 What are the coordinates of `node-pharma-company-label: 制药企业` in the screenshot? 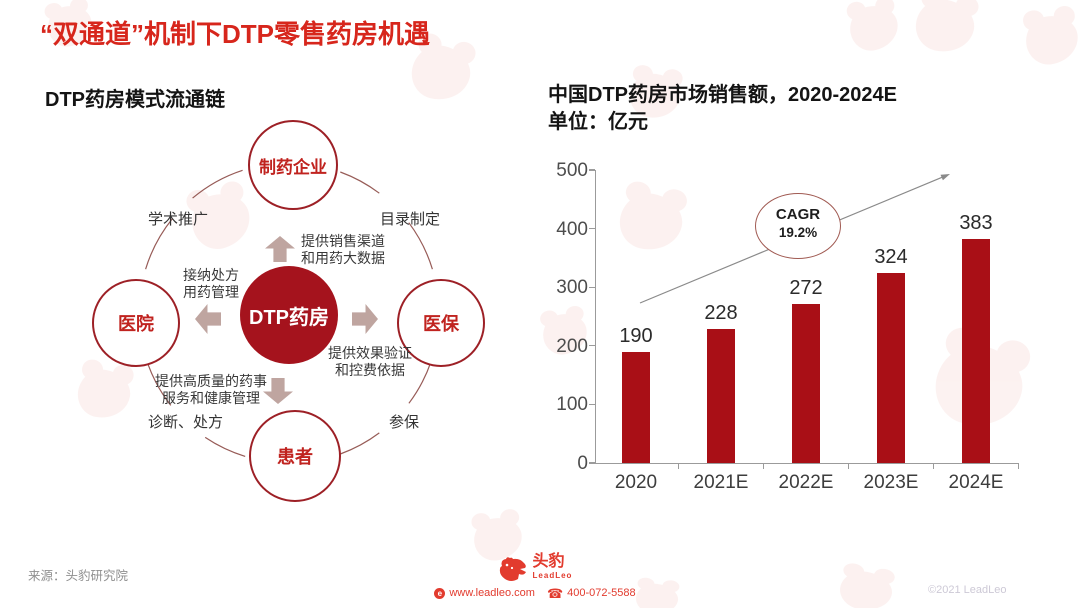 It's located at (293, 167).